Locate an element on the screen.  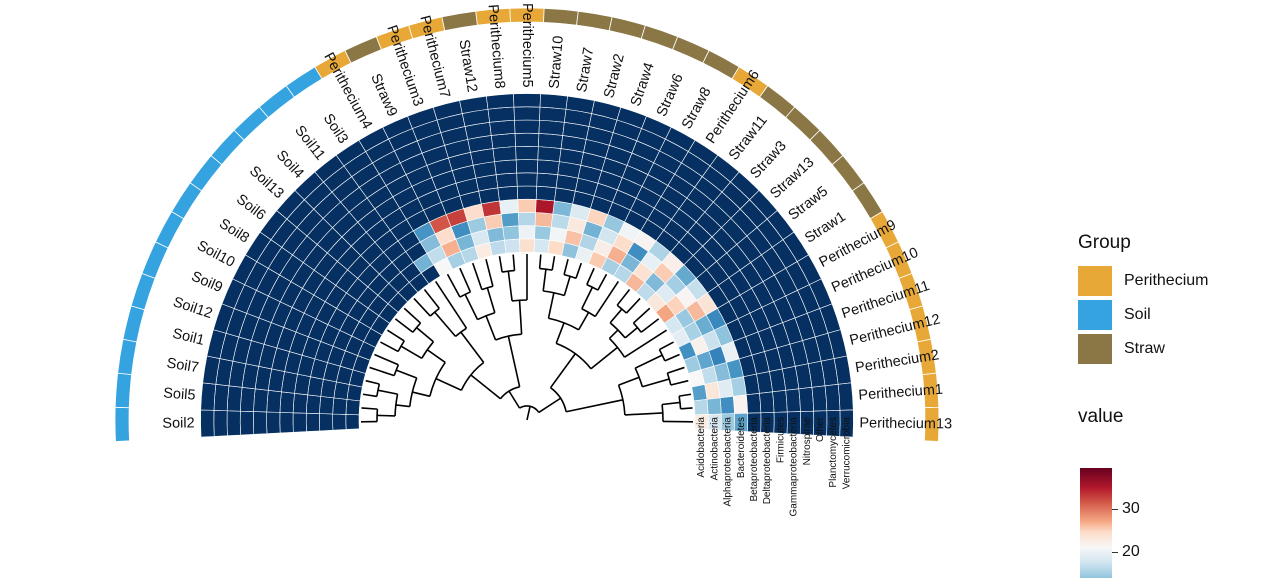
group-ring-segment-straw4 is located at coordinates (659, 37).